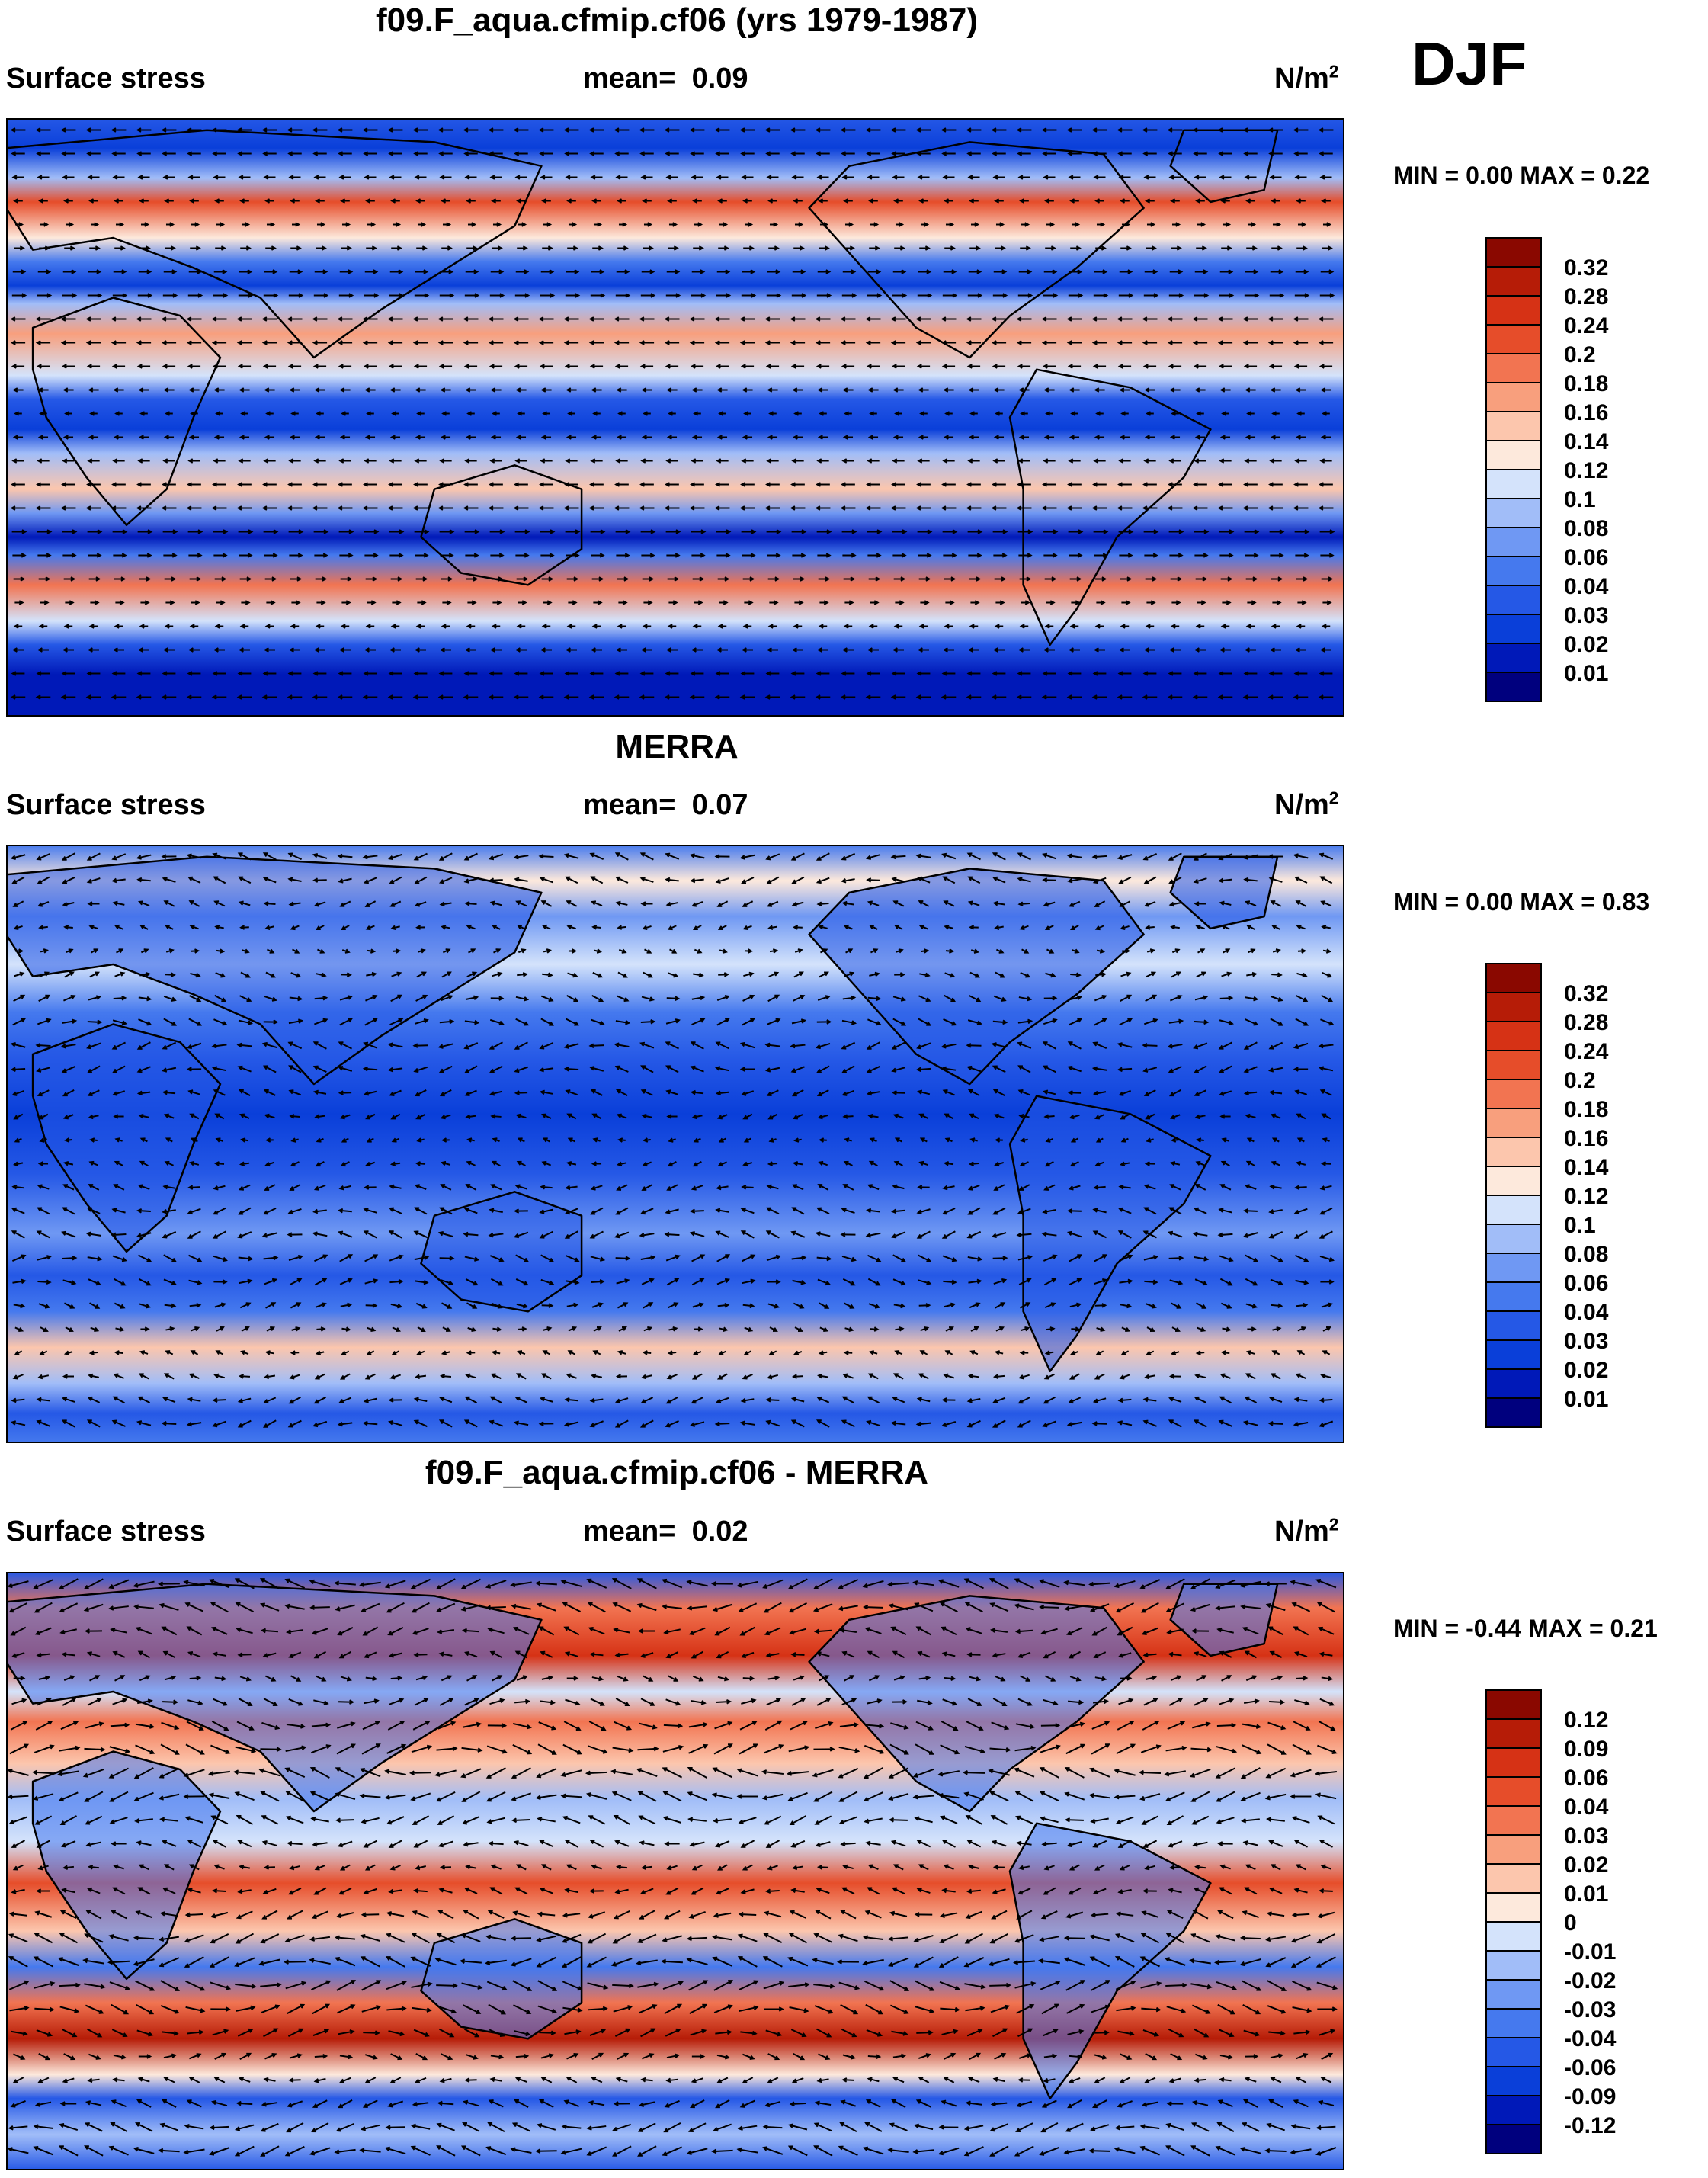 The height and width of the screenshot is (2178, 1708). What do you see at coordinates (1525, 1628) in the screenshot?
I see `min-max-label: MIN = -0.44 MAX = 0.21` at bounding box center [1525, 1628].